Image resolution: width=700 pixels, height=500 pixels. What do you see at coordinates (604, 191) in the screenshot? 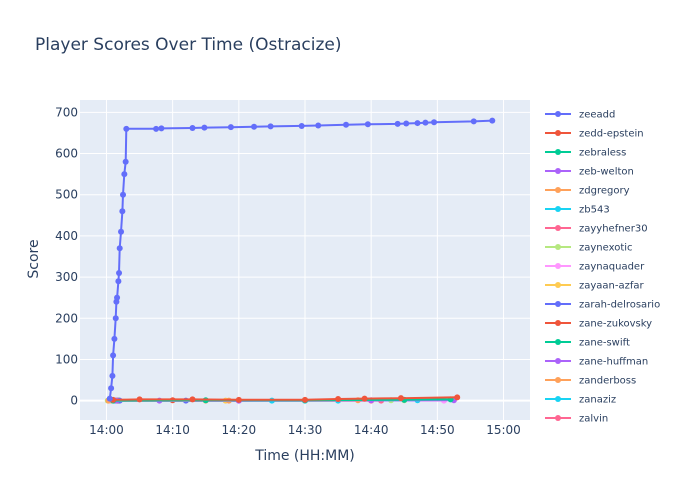
I see `legend-label: zdgregory` at bounding box center [604, 191].